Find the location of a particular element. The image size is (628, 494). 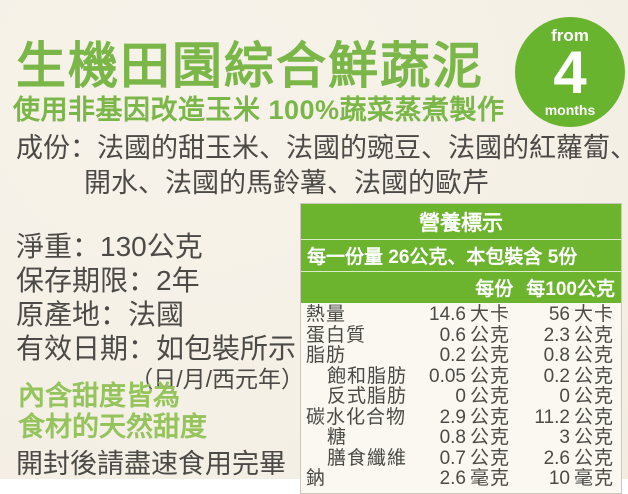

nutrient-value-per-100g: 0.2 is located at coordinates (556, 376).